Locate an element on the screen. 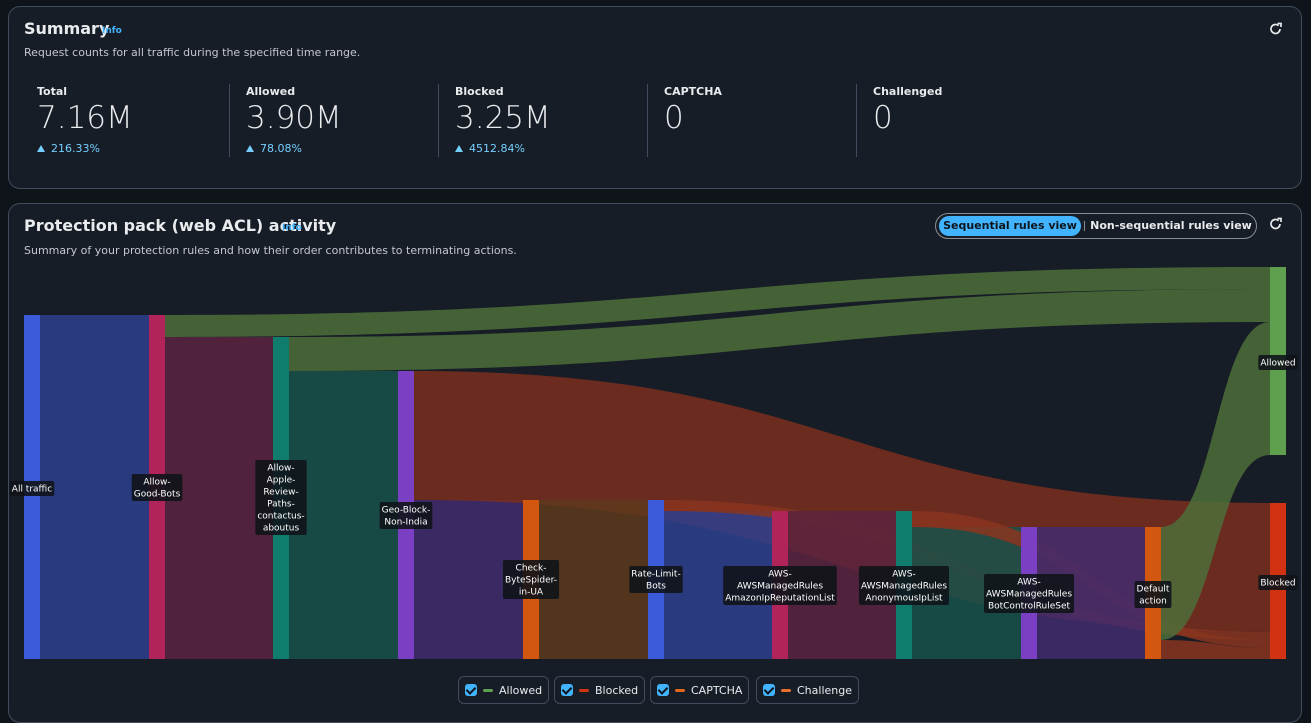 This screenshot has width=1311, height=723. node-label-line: Check- is located at coordinates (531, 569).